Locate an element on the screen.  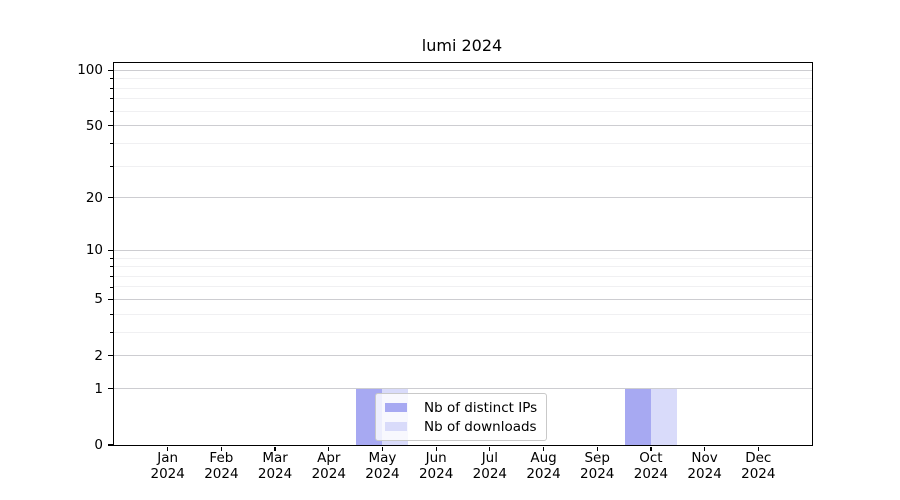
x-tick-month: Mar is located at coordinates (275, 458).